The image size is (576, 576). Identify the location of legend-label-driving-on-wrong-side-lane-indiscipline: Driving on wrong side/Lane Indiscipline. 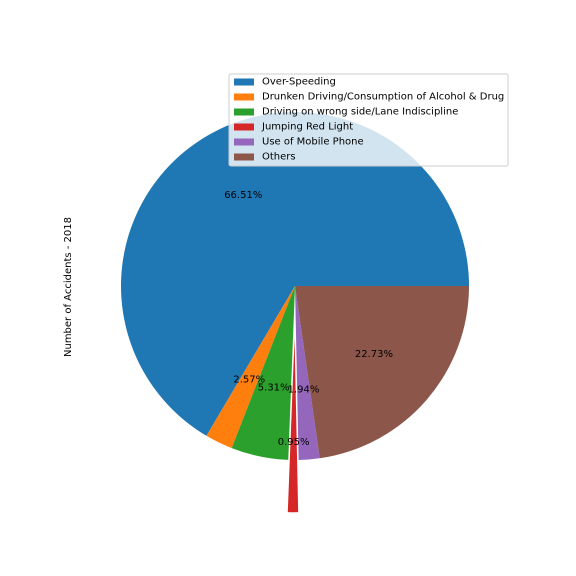
(360, 112).